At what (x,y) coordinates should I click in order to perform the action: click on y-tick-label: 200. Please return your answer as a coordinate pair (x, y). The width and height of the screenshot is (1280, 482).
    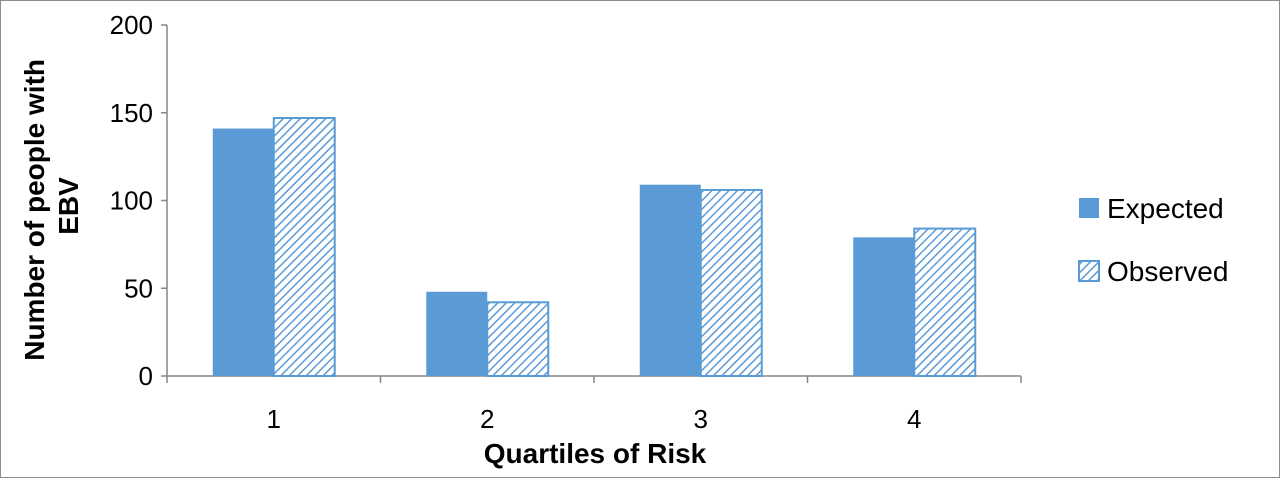
    Looking at the image, I should click on (131, 25).